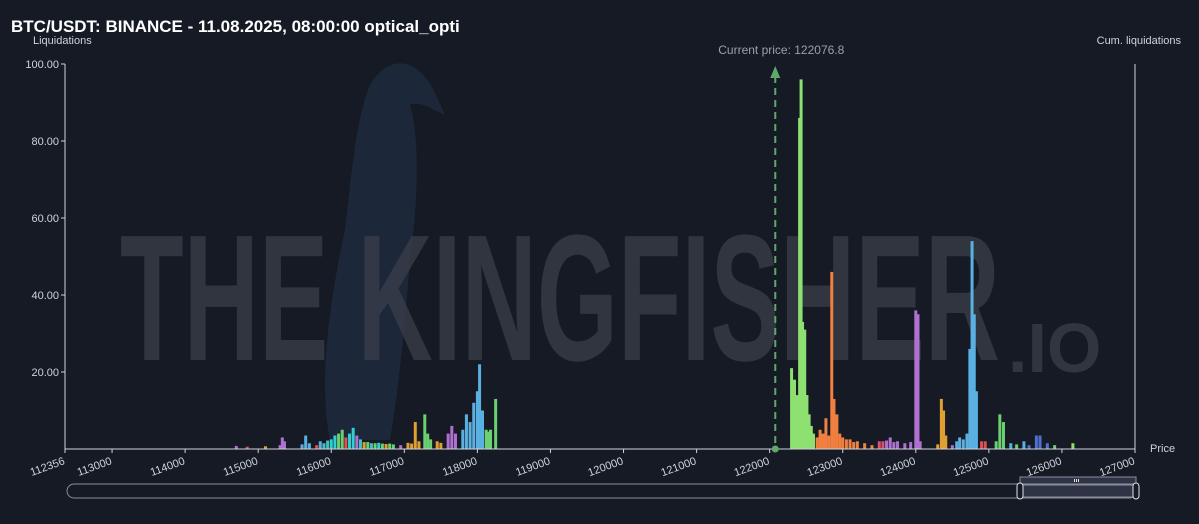 Image resolution: width=1199 pixels, height=524 pixels. I want to click on current-price-arrow-icon, so click(775, 72).